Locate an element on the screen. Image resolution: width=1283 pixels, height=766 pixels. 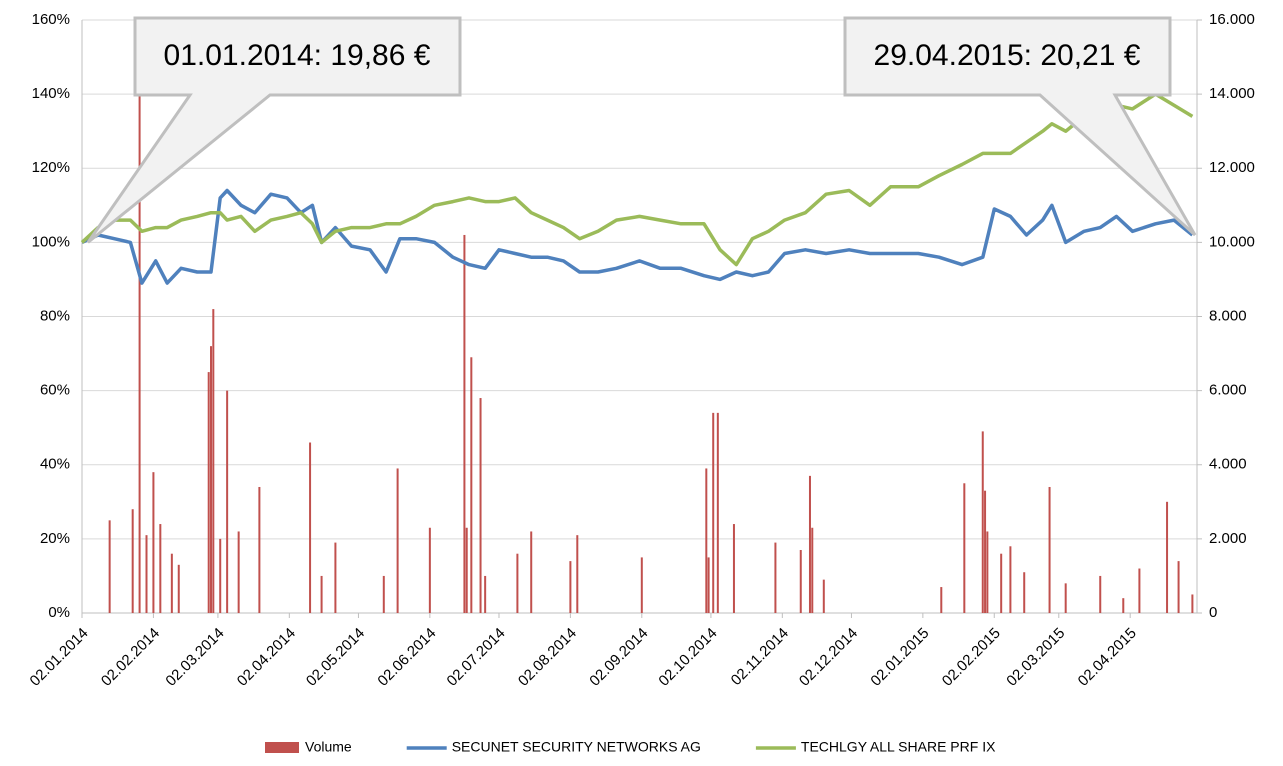
line-series is located at coordinates (637, 236).